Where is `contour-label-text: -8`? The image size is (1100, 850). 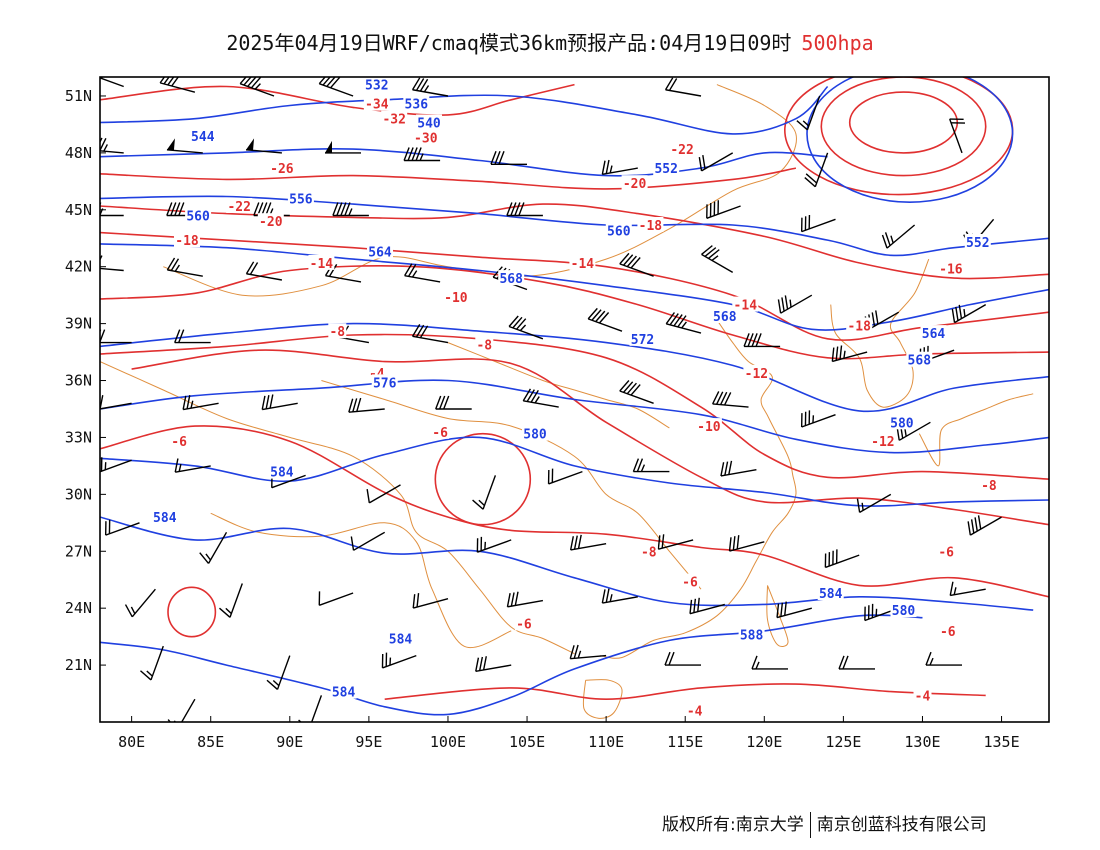 contour-label-text: -8 is located at coordinates (649, 552).